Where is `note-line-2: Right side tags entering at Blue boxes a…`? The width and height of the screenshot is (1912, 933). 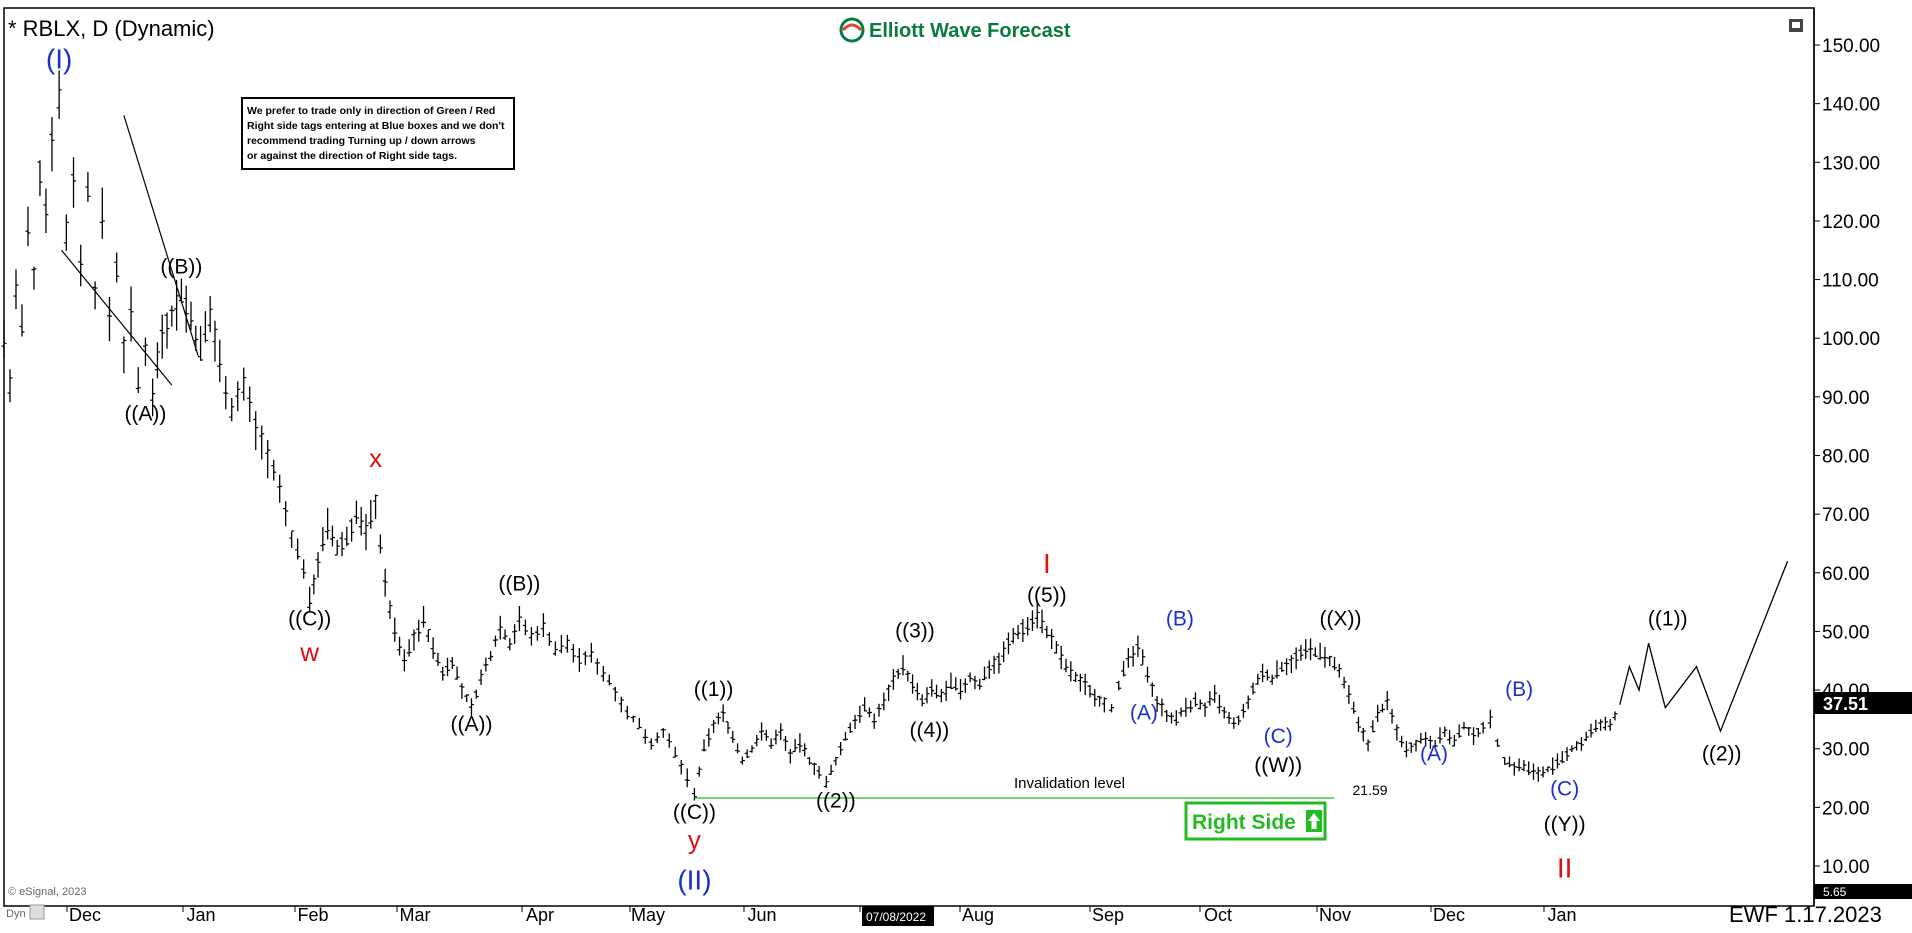 note-line-2: Right side tags entering at Blue boxes a… is located at coordinates (376, 126).